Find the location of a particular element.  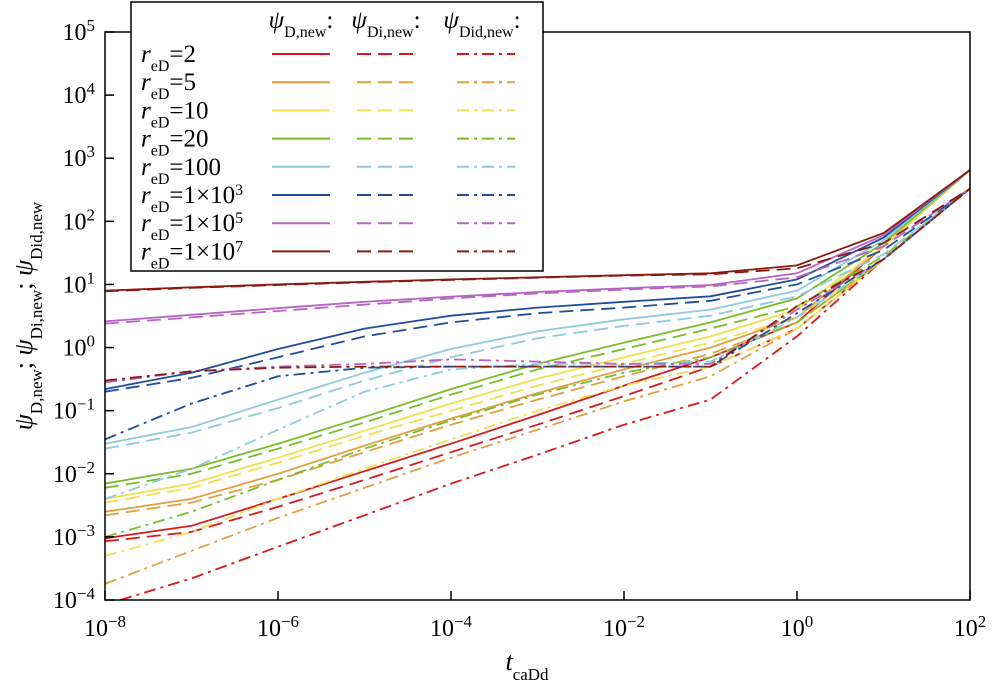

y-tick-label: 10⁵ is located at coordinates (79, 31).